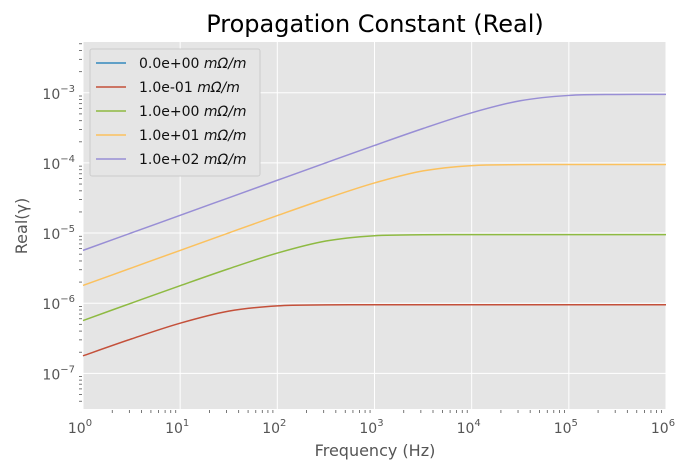 The height and width of the screenshot is (475, 693). What do you see at coordinates (58, 233) in the screenshot?
I see `y-tick-label: 10⁻⁵` at bounding box center [58, 233].